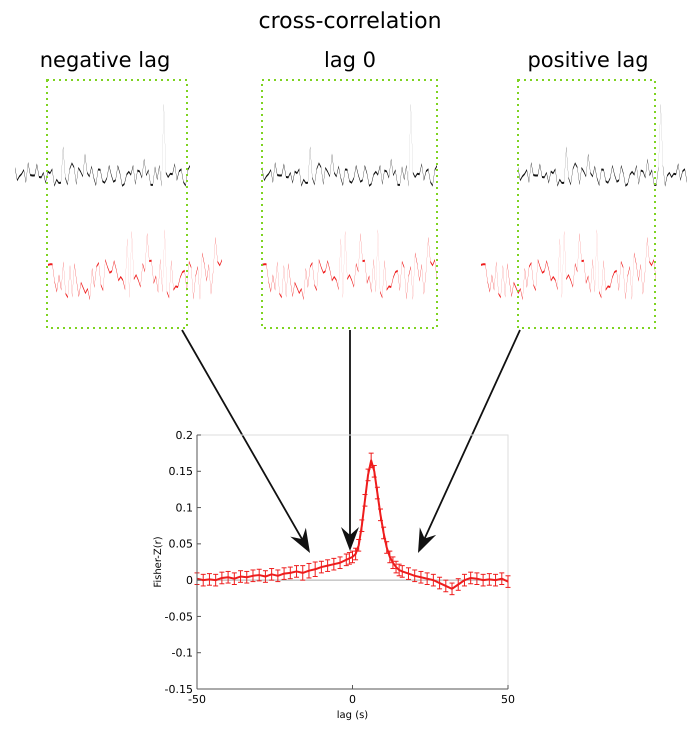  Describe the element at coordinates (158, 562) in the screenshot. I see `y-axis-title: Fisher-Z(r)` at that location.